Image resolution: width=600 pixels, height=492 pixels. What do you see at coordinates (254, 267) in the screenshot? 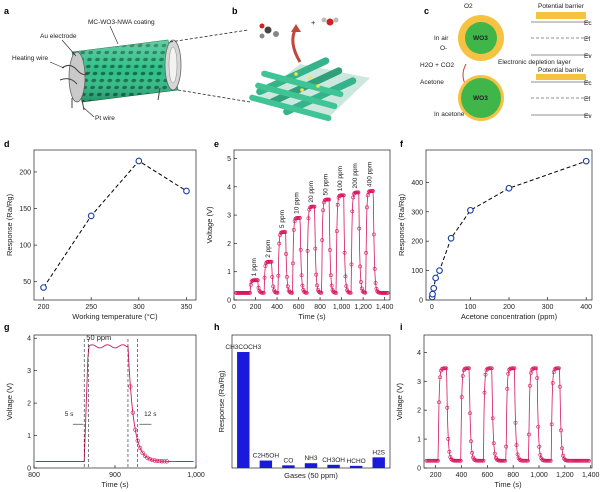
I see `pulse-label: 1 ppm` at bounding box center [254, 267].